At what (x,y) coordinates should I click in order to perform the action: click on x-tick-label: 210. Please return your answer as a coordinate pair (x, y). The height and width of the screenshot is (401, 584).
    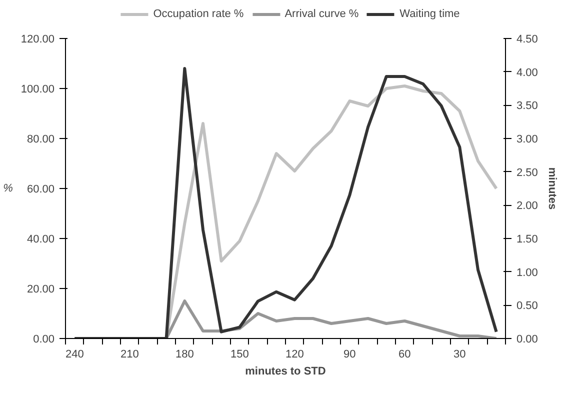
    Looking at the image, I should click on (129, 354).